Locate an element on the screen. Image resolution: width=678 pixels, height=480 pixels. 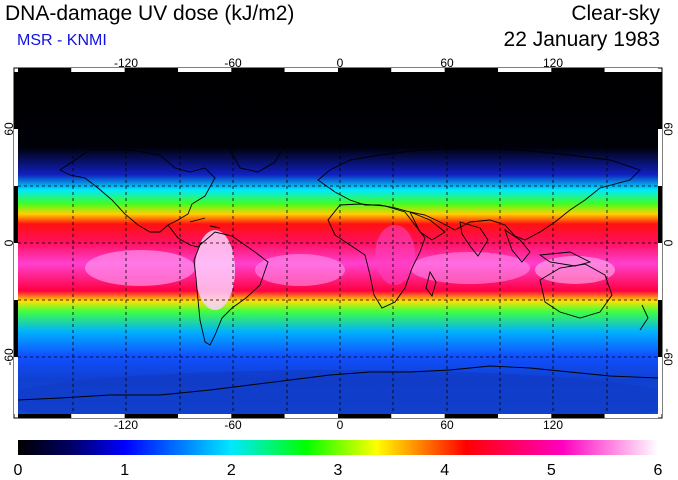
lat-labels-left: 60 0 -60 is located at coordinates (9, 244).